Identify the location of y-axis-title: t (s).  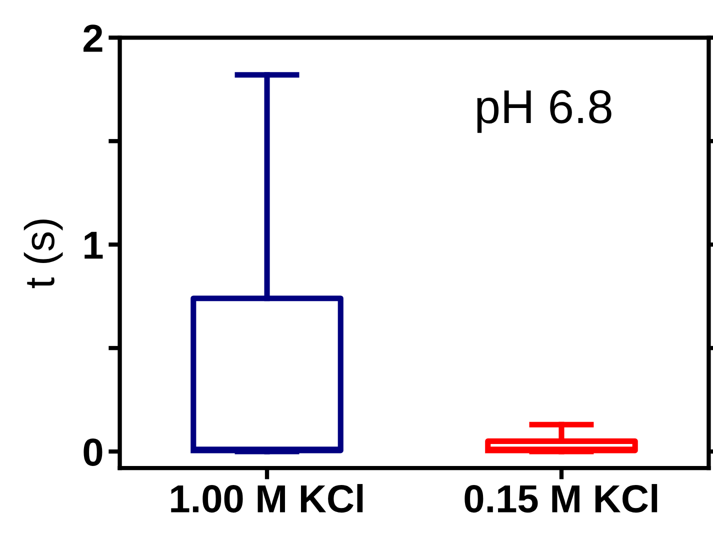
(43, 254).